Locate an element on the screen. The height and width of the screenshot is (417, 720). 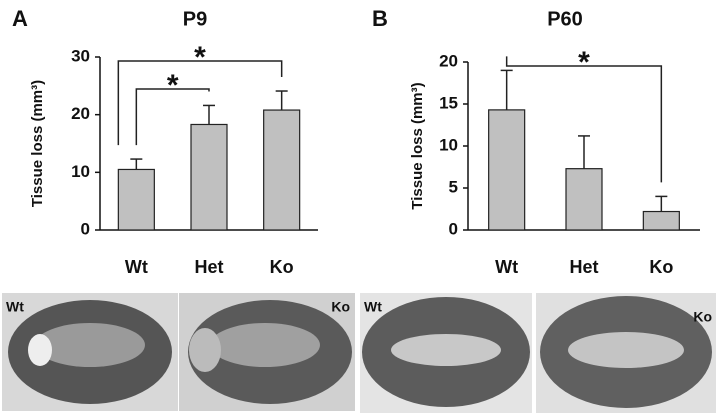
chart-title: P9 is located at coordinates (195, 19).